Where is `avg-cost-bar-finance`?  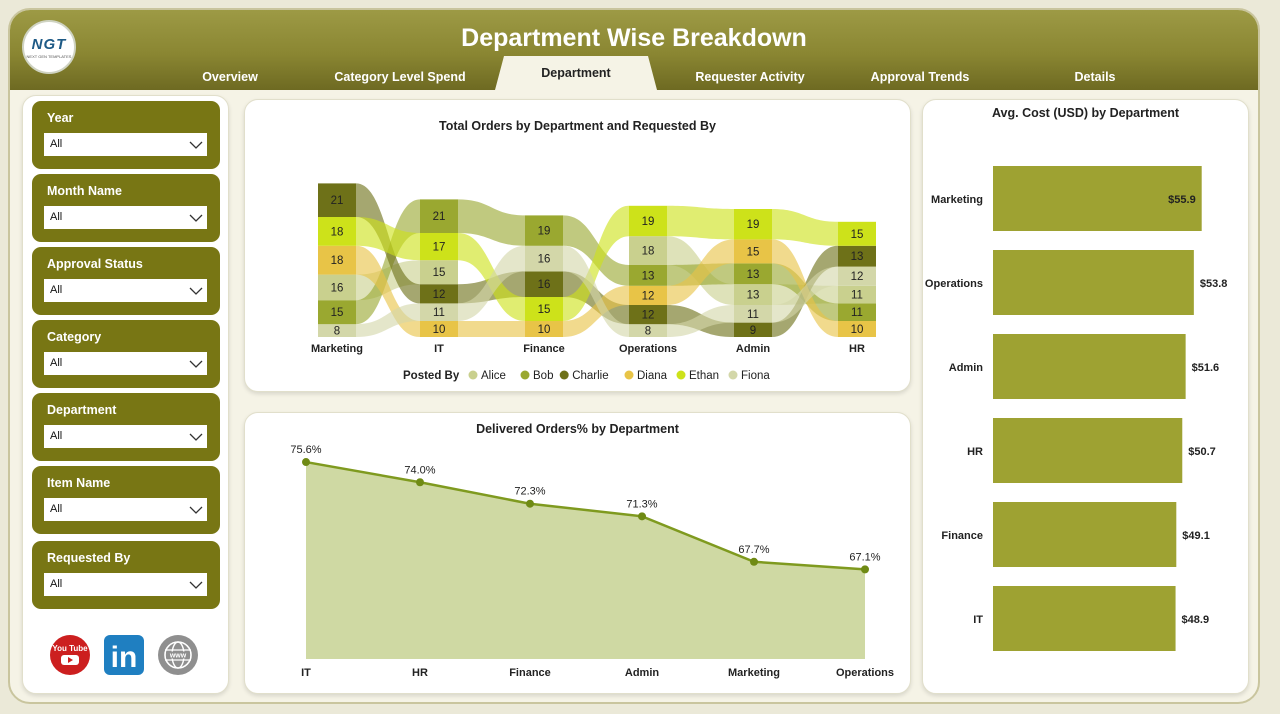
avg-cost-bar-finance is located at coordinates (1085, 534).